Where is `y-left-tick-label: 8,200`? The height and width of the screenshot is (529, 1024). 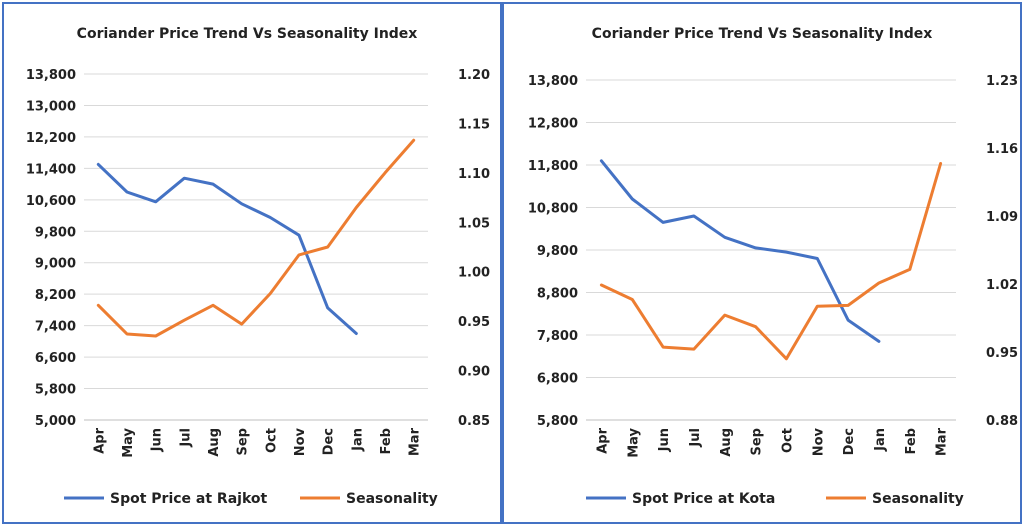 y-left-tick-label: 8,200 is located at coordinates (55, 295).